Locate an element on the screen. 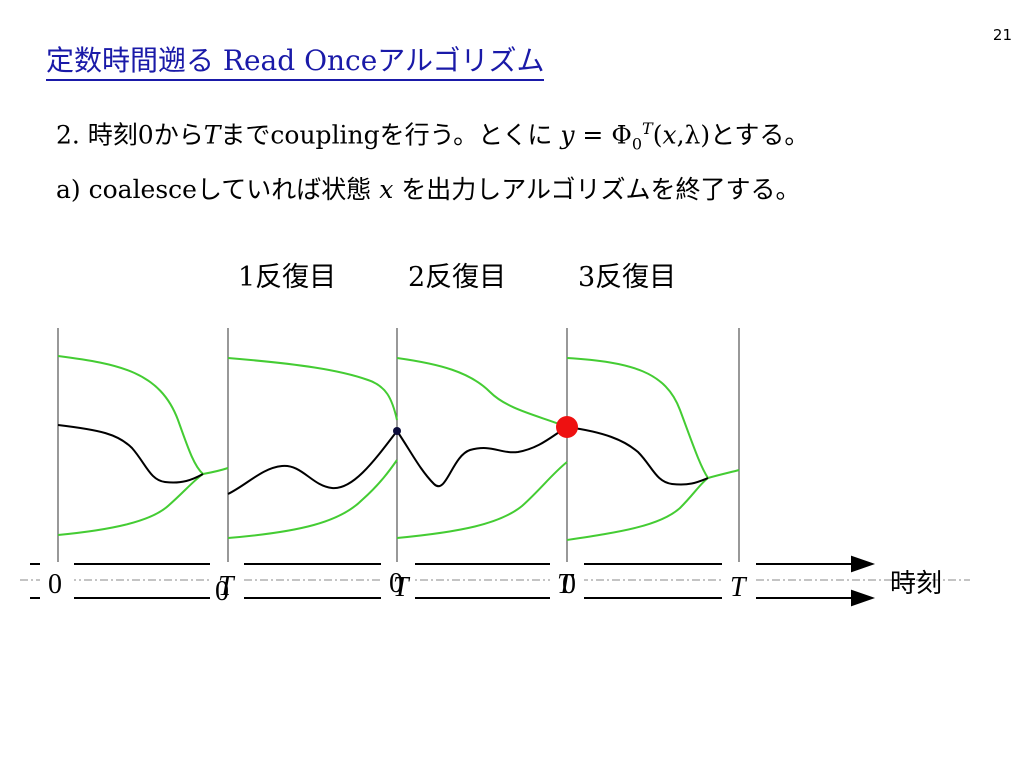 The width and height of the screenshot is (1024, 768). step-a-line: a) coalesceしていれば状態 x を出力しアルゴリズムを終了する。 is located at coordinates (428, 190).